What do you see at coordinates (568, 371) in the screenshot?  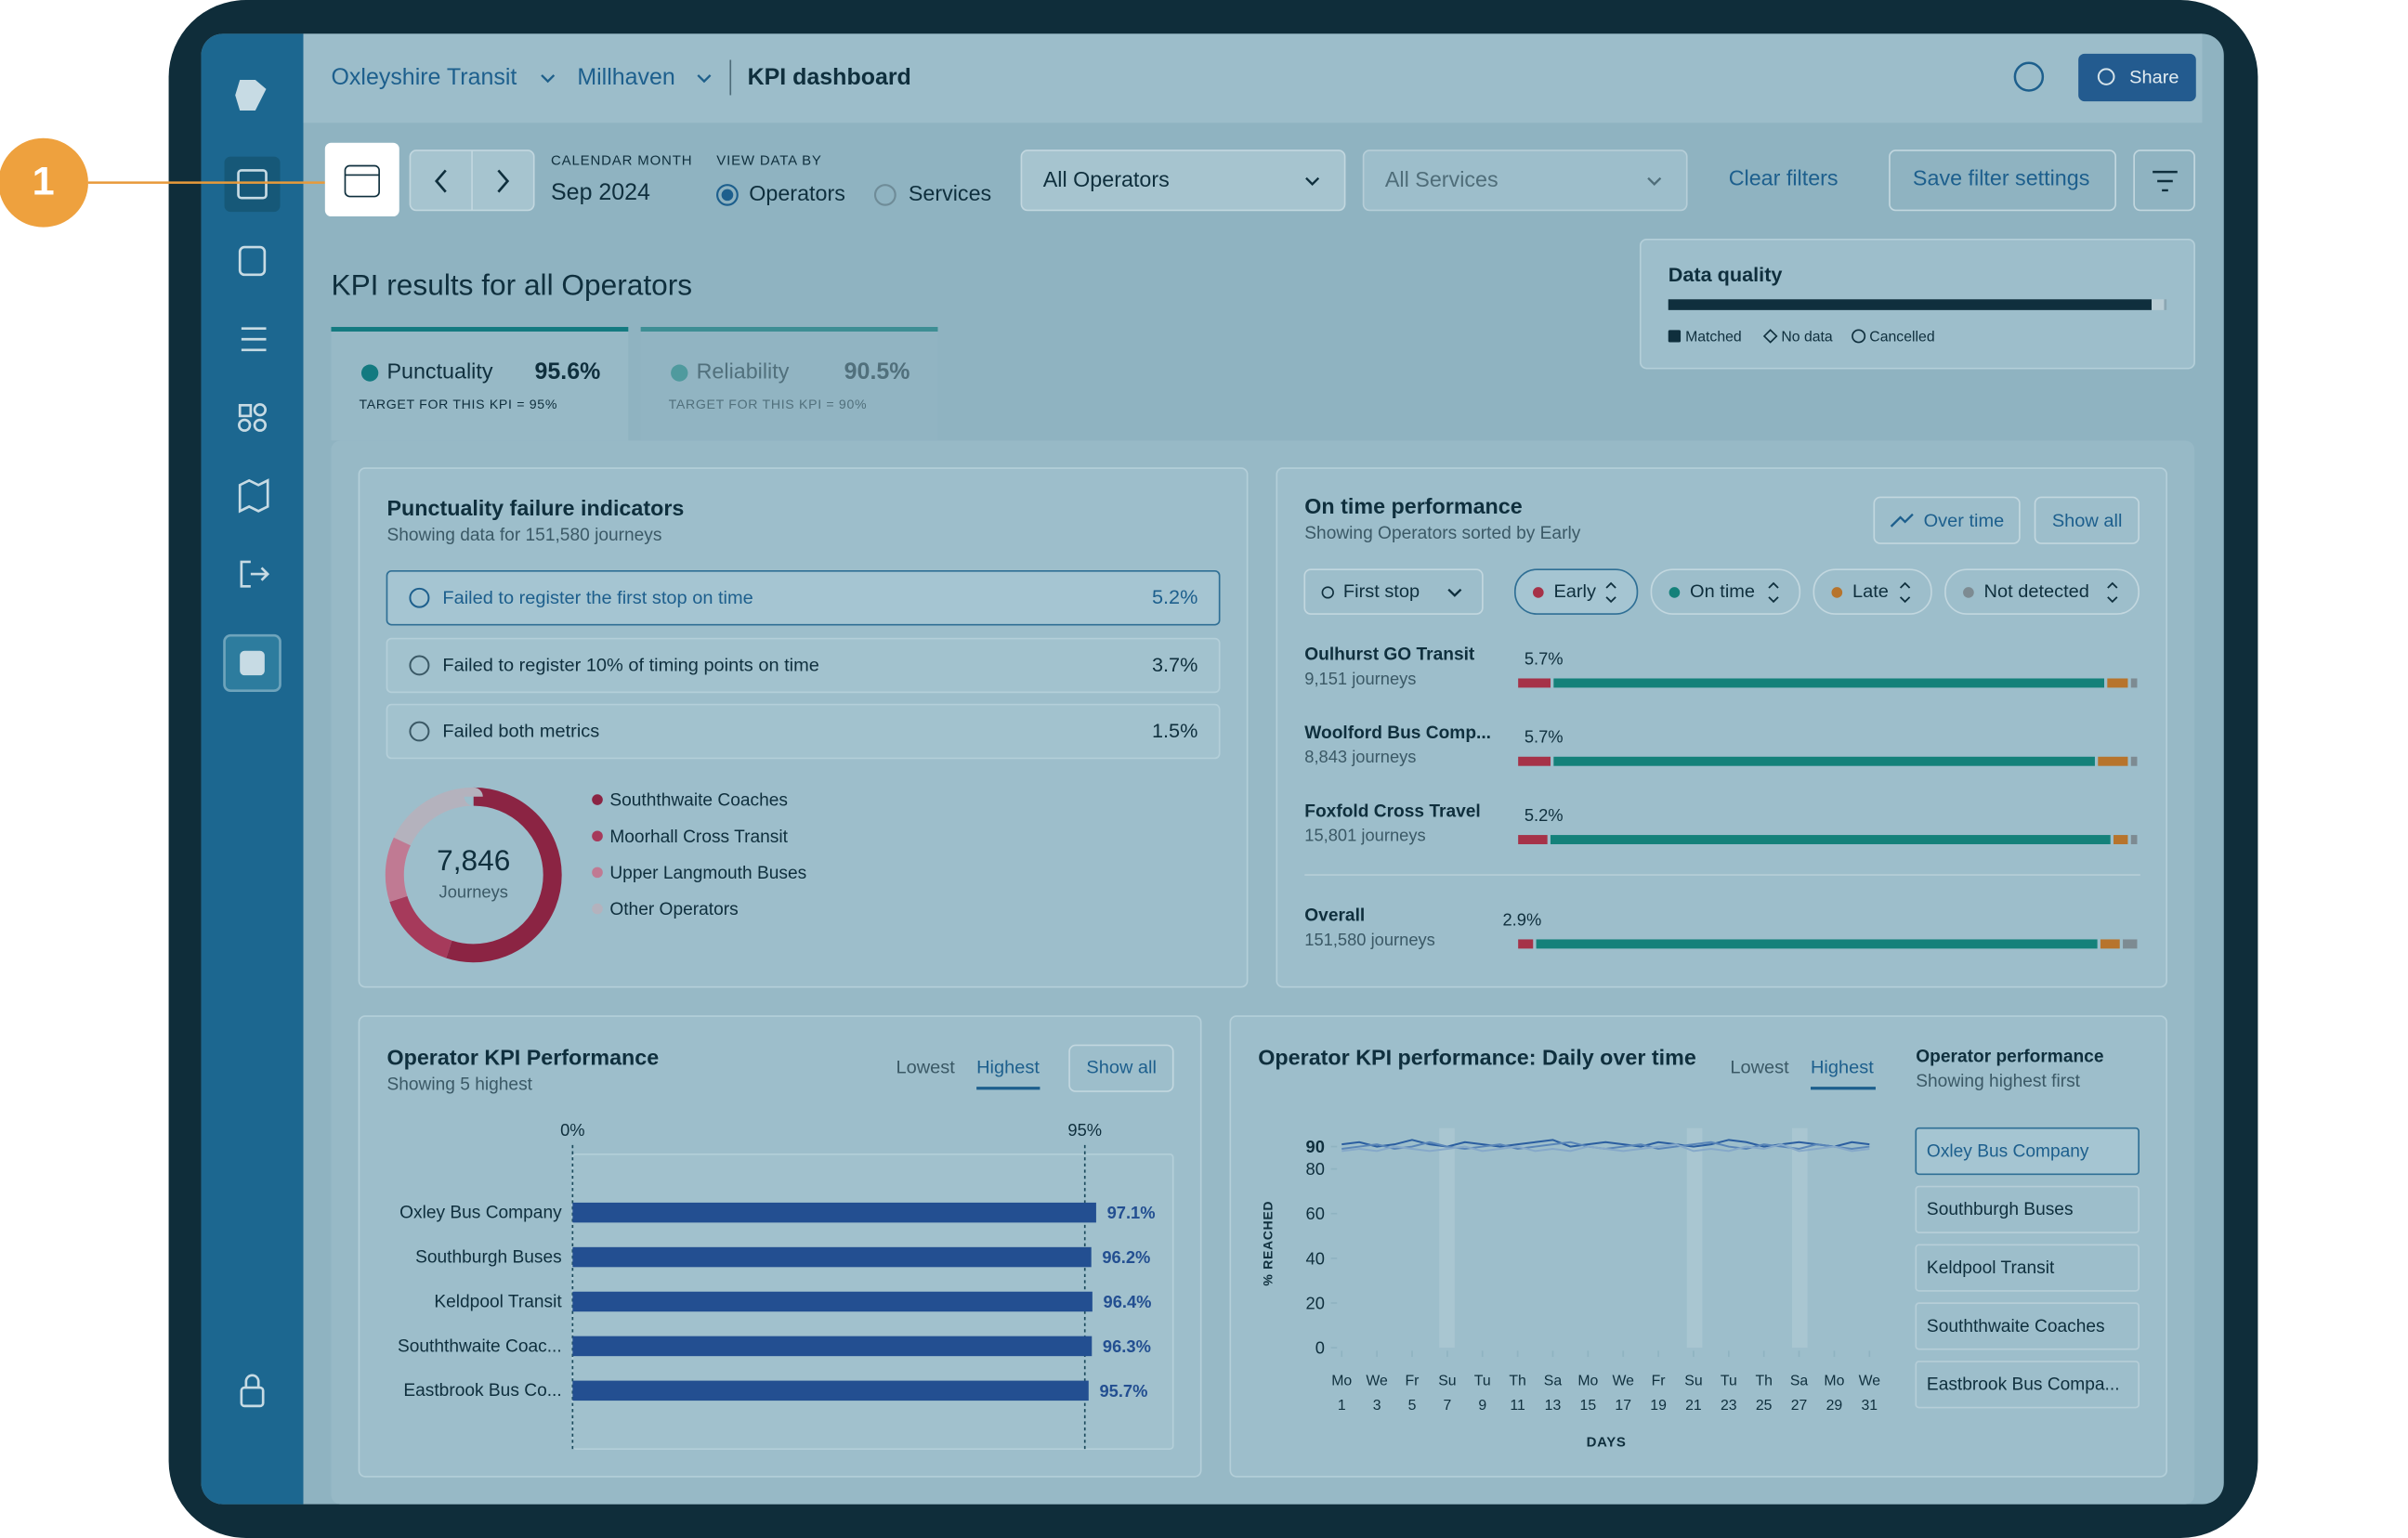 I see `kpi-tab-value: 95.6%` at bounding box center [568, 371].